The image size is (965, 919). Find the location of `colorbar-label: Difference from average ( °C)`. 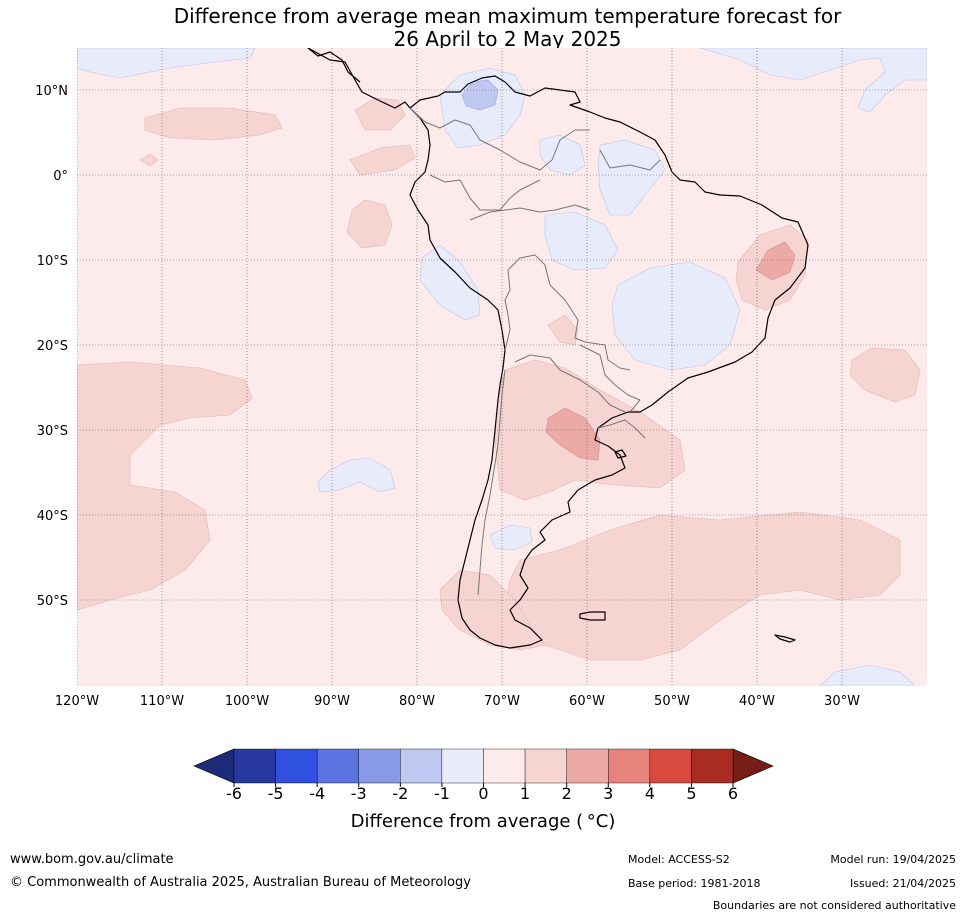

colorbar-label: Difference from average ( °C) is located at coordinates (483, 821).